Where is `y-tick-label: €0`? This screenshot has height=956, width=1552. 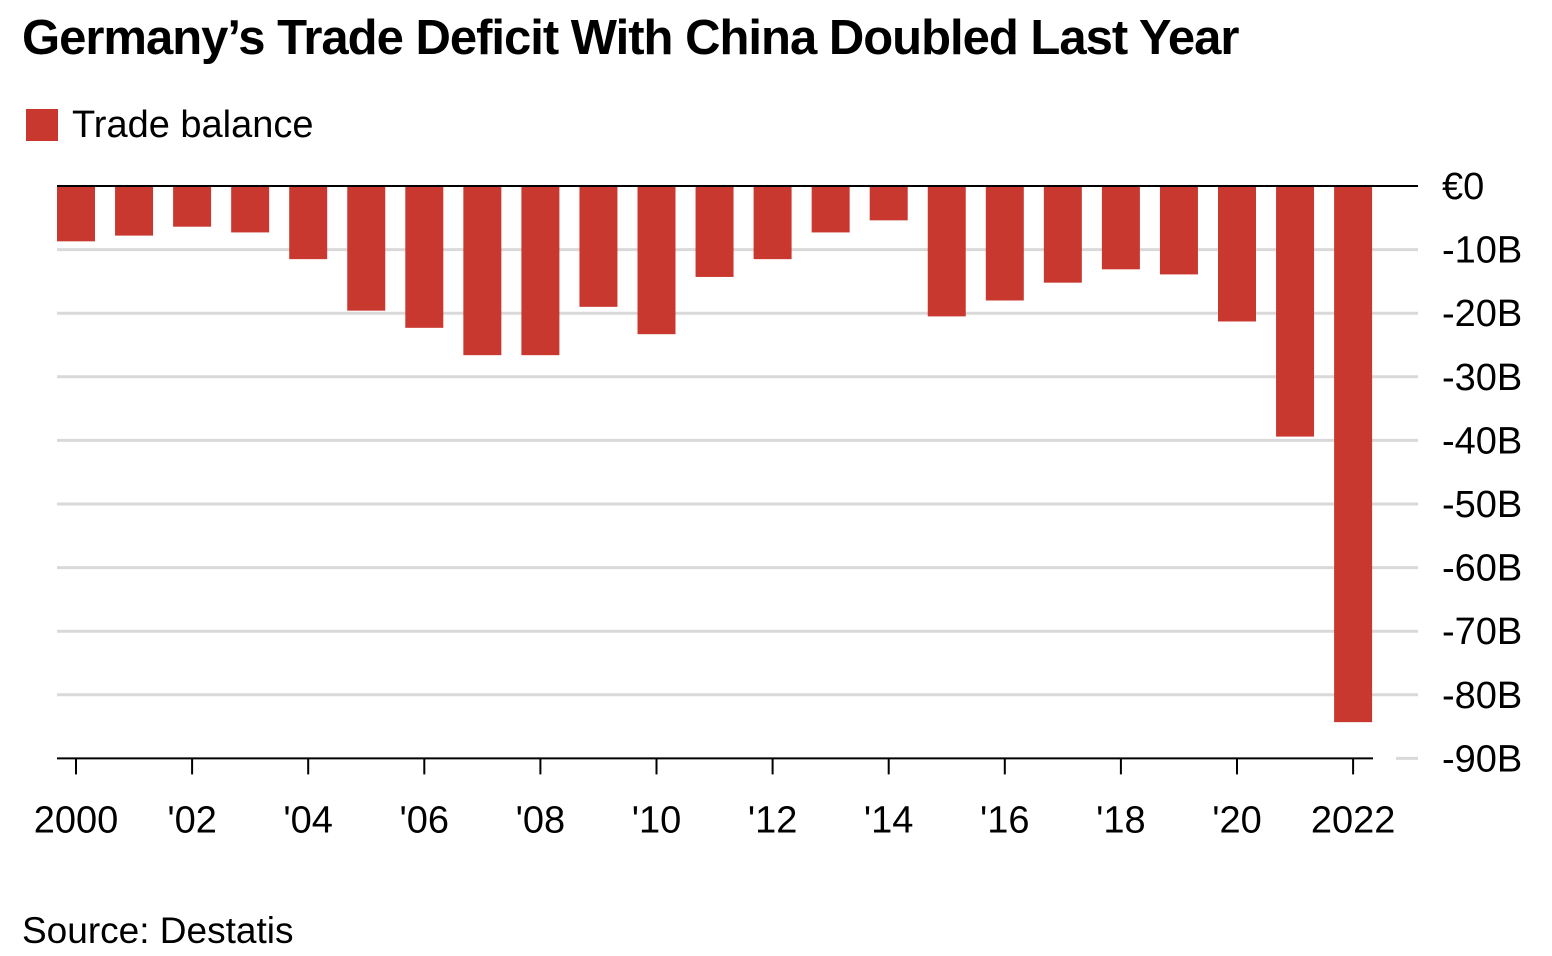 y-tick-label: €0 is located at coordinates (1463, 187).